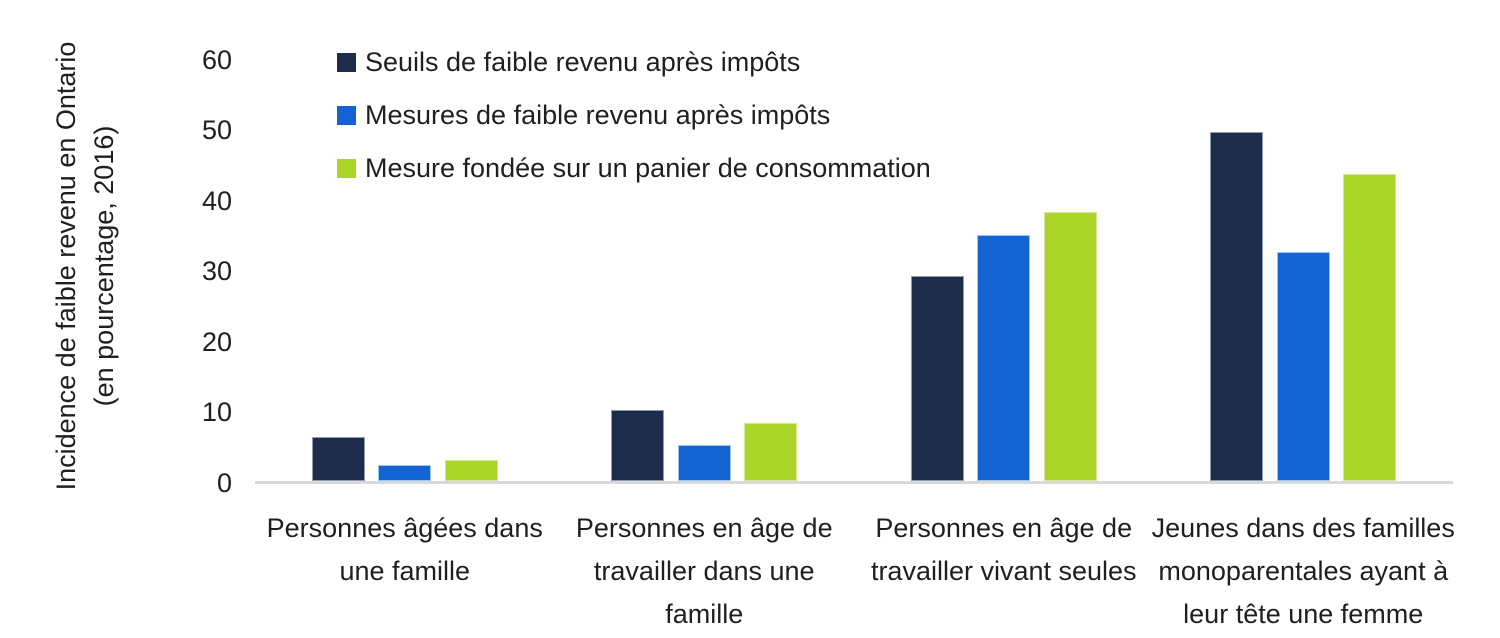 This screenshot has height=638, width=1500. What do you see at coordinates (404, 549) in the screenshot?
I see `x-category-label: Personnes âgées dans une famille` at bounding box center [404, 549].